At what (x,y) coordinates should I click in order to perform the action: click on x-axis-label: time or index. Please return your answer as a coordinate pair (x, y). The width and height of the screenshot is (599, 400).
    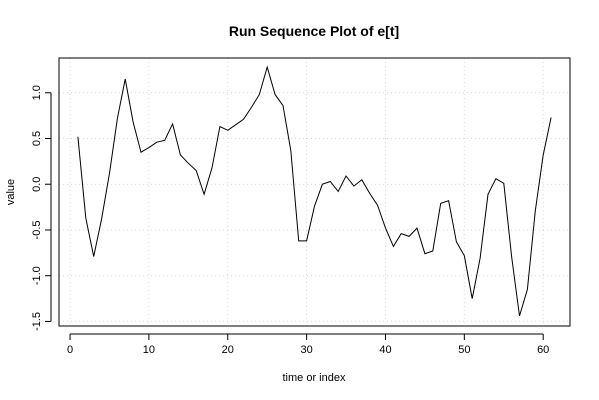
    Looking at the image, I should click on (314, 378).